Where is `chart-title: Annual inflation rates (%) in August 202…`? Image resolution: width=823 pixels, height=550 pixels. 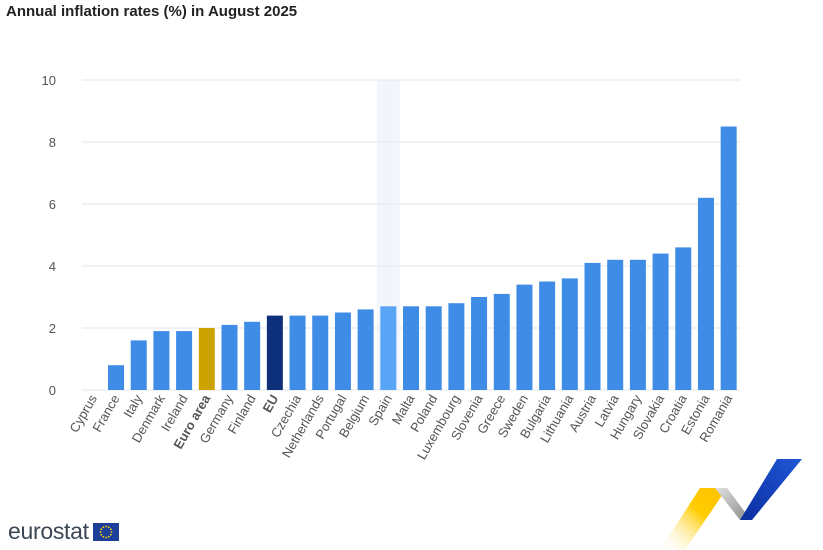 chart-title: Annual inflation rates (%) in August 202… is located at coordinates (152, 11).